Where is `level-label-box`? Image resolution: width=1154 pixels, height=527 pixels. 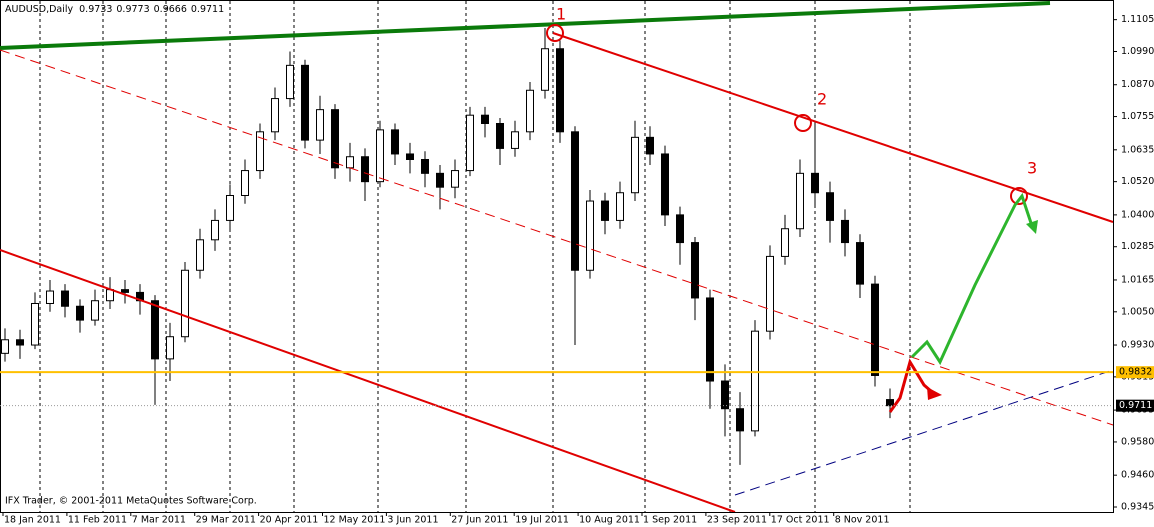 level-label-box is located at coordinates (1135, 372).